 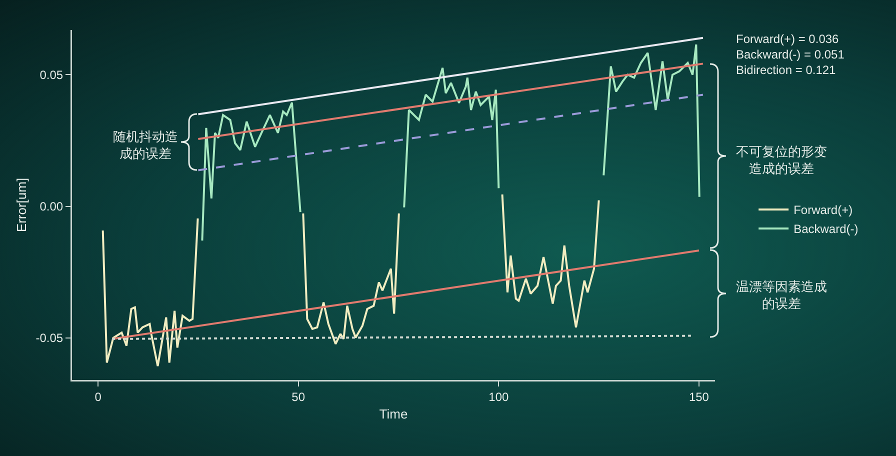 I want to click on legend-label: Backward(-), so click(x=826, y=229).